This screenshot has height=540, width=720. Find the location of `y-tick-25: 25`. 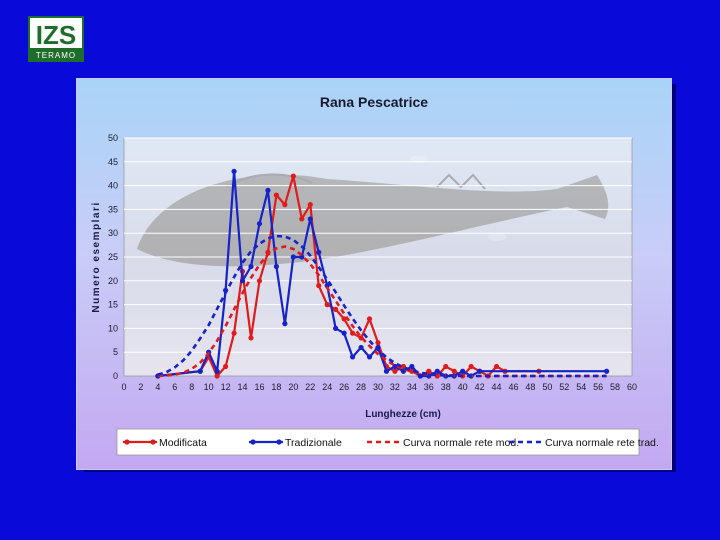

y-tick-25: 25 is located at coordinates (113, 257).